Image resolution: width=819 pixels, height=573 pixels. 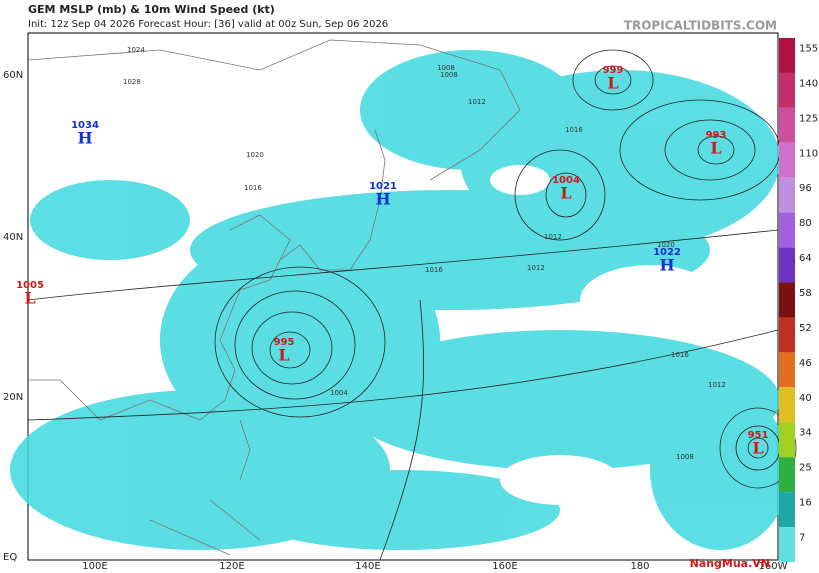 What do you see at coordinates (808, 83) in the screenshot?
I see `colorbar-label: 140` at bounding box center [808, 83].